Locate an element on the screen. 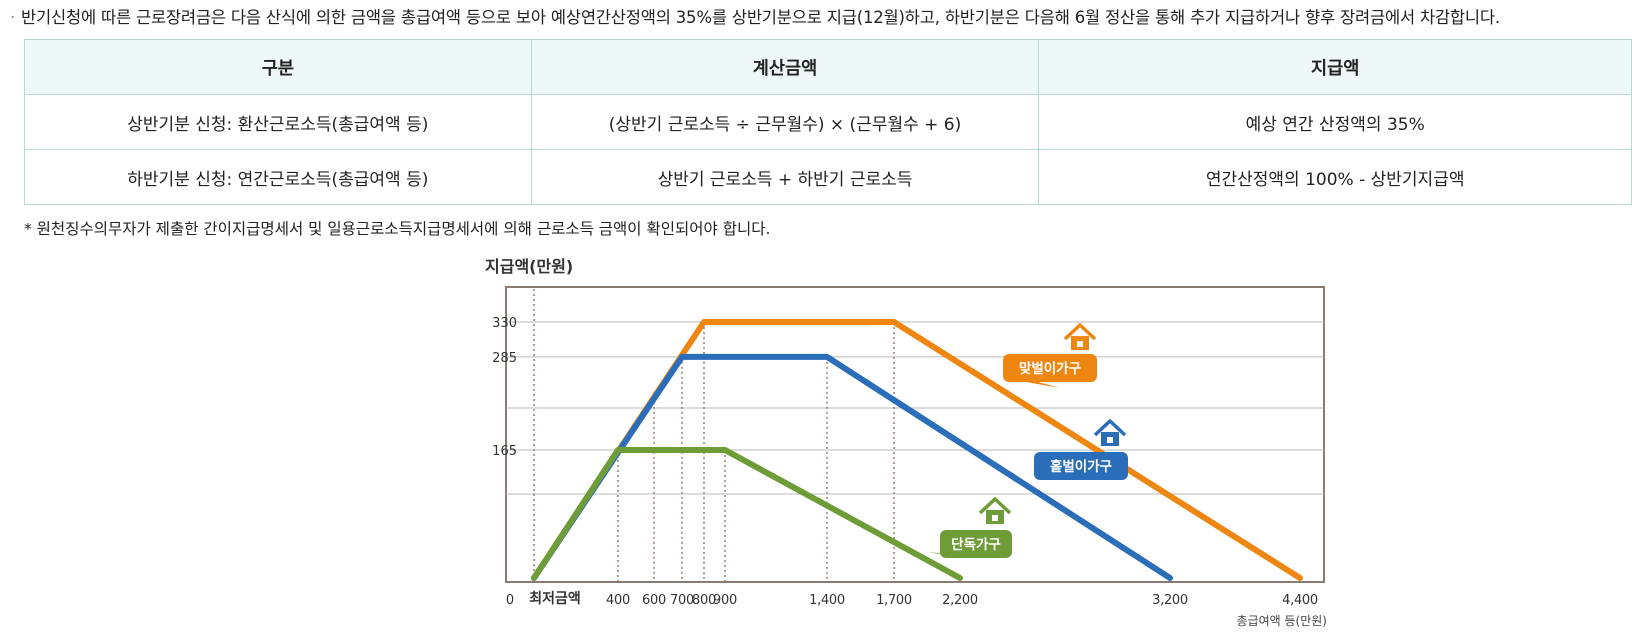 The height and width of the screenshot is (635, 1632). cell-calculation: 상반기 근로소득 + 하반기 근로소득 is located at coordinates (785, 177).